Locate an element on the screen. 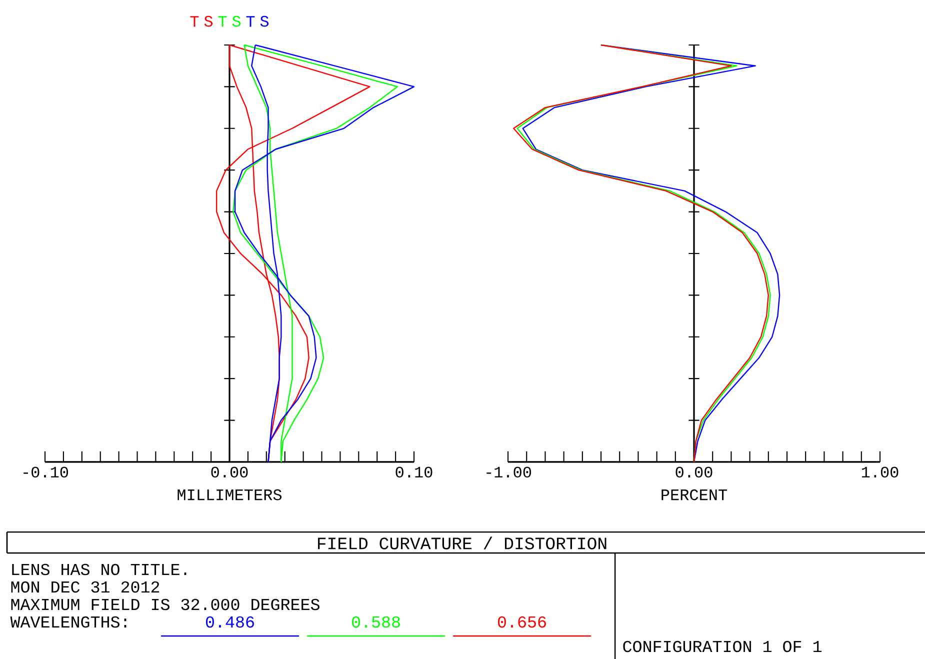 The width and height of the screenshot is (925, 659). text: WAVELENGTHS: is located at coordinates (68, 622).